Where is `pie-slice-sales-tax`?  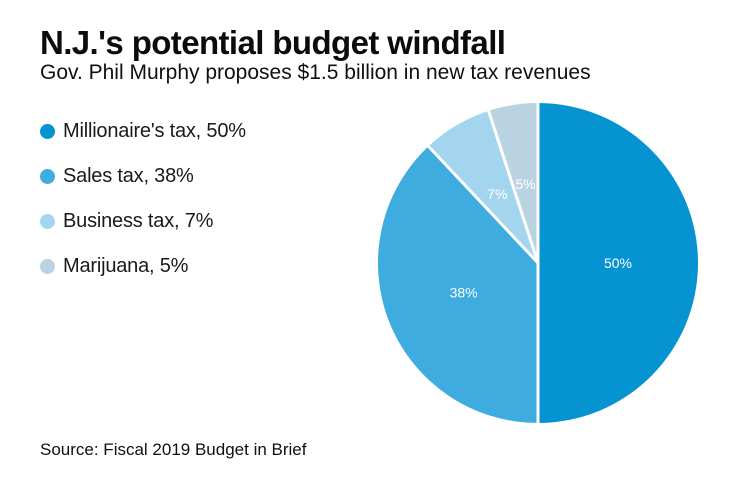 pie-slice-sales-tax is located at coordinates (458, 284).